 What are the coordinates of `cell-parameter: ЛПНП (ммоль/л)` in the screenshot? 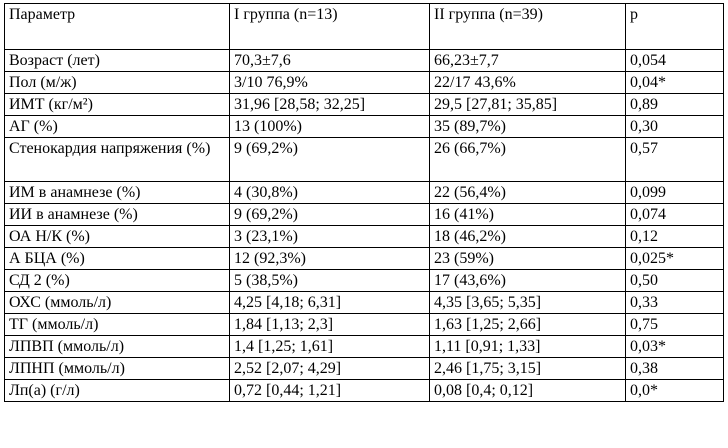 It's located at (117, 368).